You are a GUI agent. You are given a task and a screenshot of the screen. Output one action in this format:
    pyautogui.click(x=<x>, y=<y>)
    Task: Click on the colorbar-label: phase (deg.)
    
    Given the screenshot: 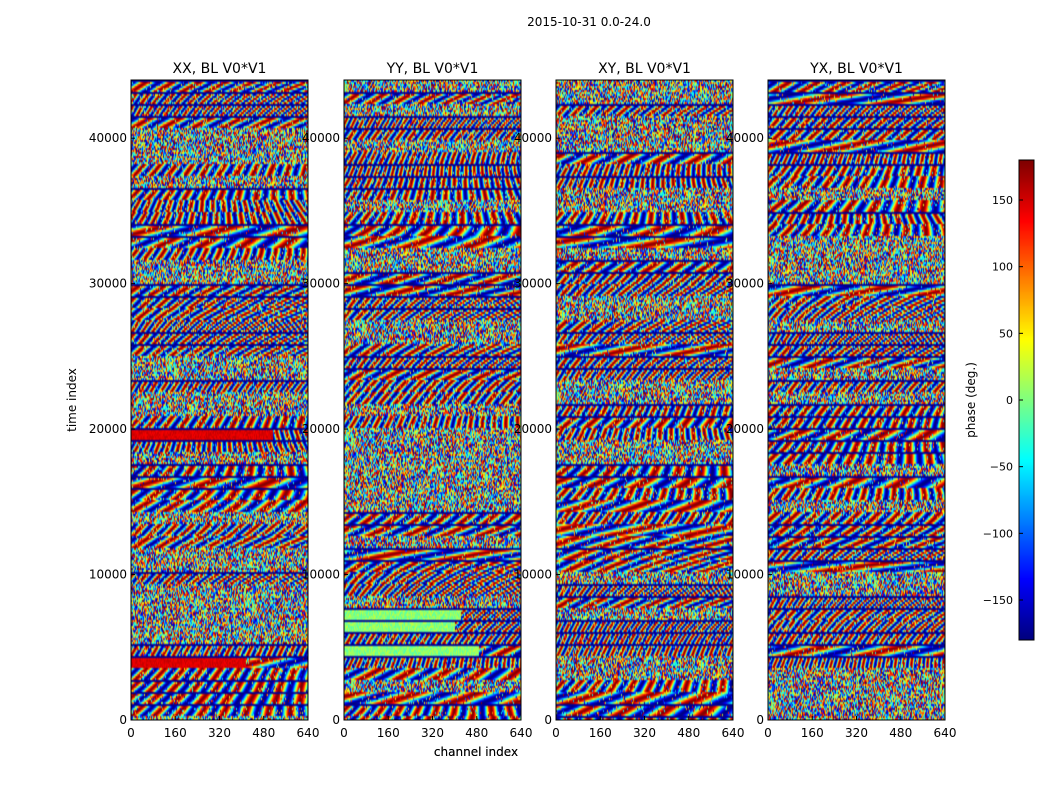 What is the action you would take?
    pyautogui.click(x=971, y=400)
    